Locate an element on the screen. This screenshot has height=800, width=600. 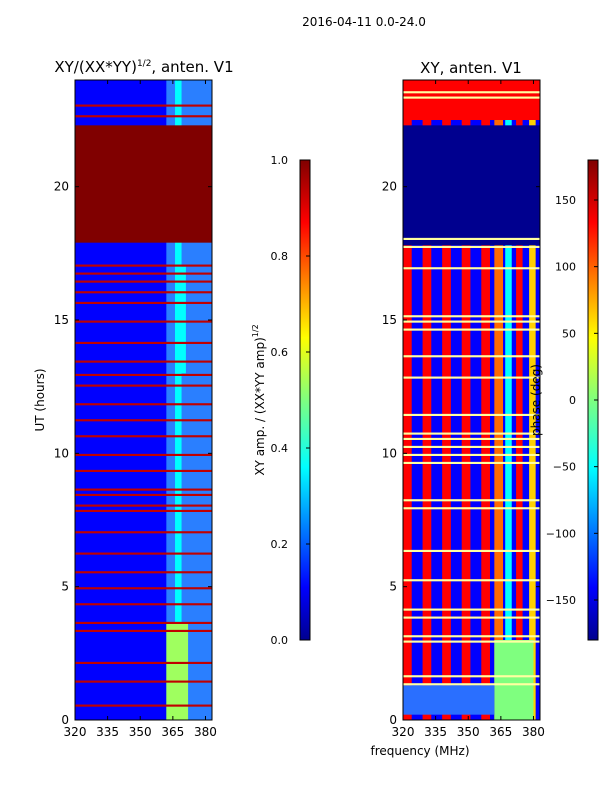
colorbar-tick-label: 1.0 is located at coordinates (280, 160).